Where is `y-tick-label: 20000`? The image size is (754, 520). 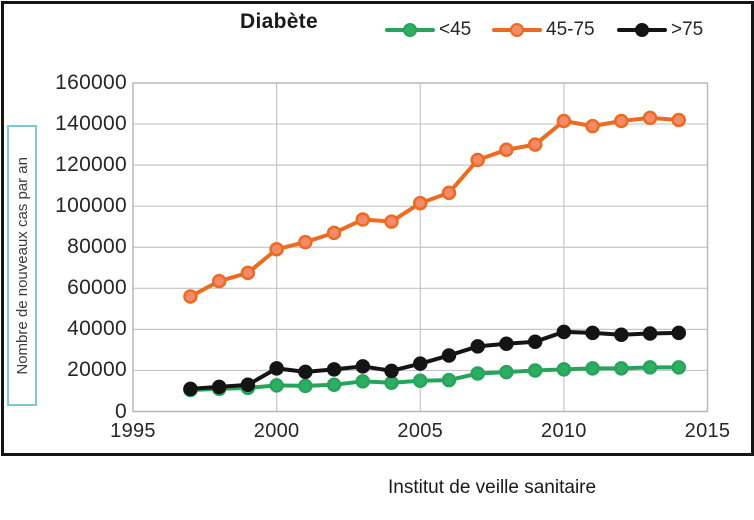 y-tick-label: 20000 is located at coordinates (97, 370).